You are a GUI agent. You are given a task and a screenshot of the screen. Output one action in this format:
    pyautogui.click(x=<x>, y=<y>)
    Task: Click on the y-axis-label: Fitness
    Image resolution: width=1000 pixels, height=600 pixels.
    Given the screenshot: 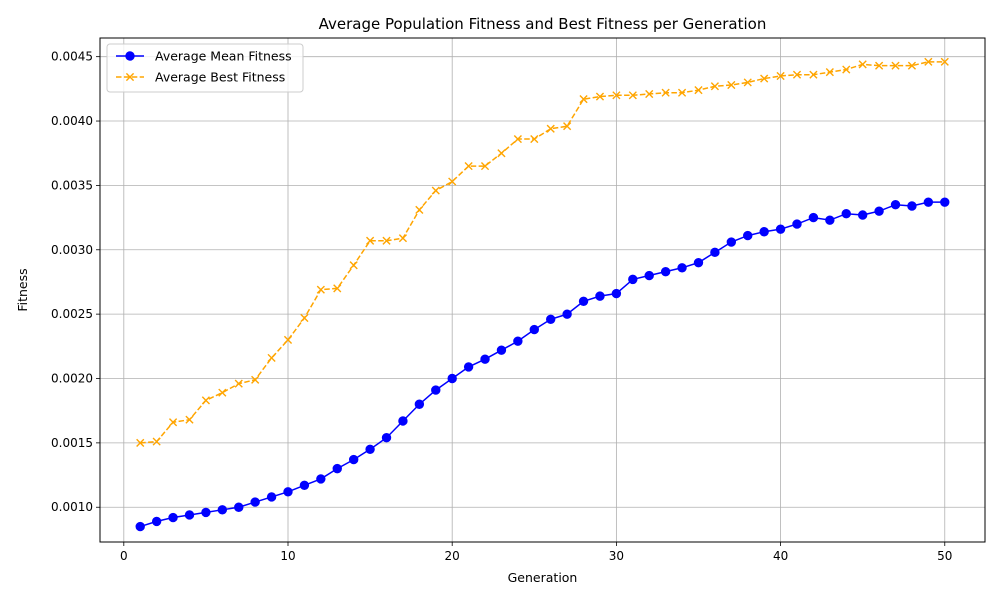 What is the action you would take?
    pyautogui.click(x=22, y=289)
    